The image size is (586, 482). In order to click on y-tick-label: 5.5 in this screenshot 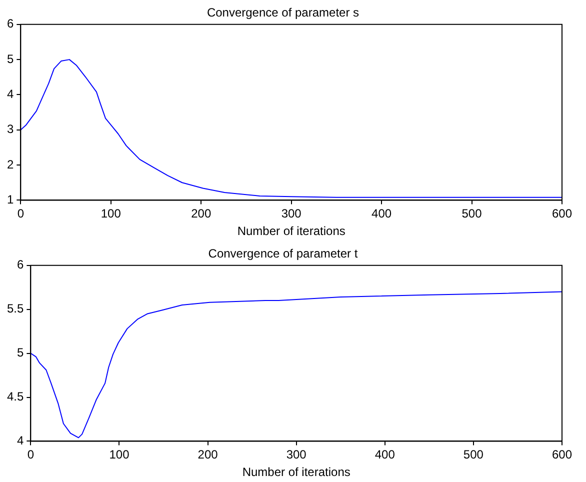, I will do `click(15, 309)`.